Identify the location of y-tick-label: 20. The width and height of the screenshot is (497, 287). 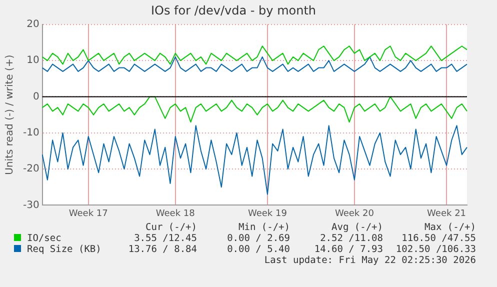
(33, 24).